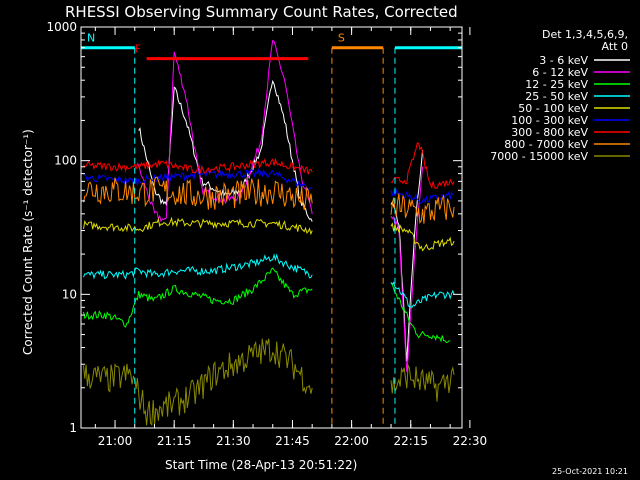 The width and height of the screenshot is (640, 480). What do you see at coordinates (590, 471) in the screenshot?
I see `timestamp: 25-Oct-2021 10:21` at bounding box center [590, 471].